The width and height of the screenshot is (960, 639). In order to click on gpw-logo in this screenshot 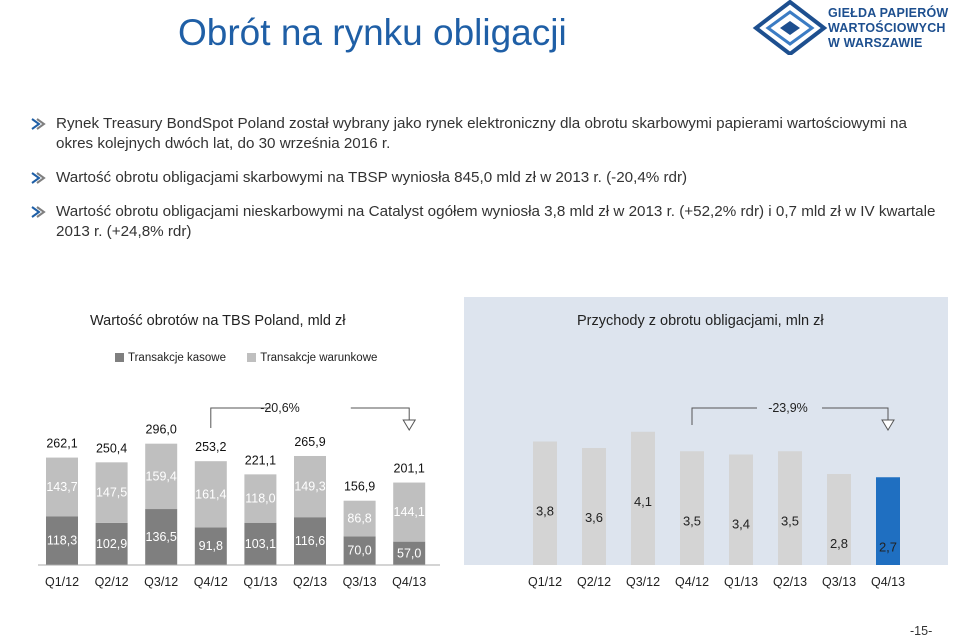, I will do `click(852, 28)`.